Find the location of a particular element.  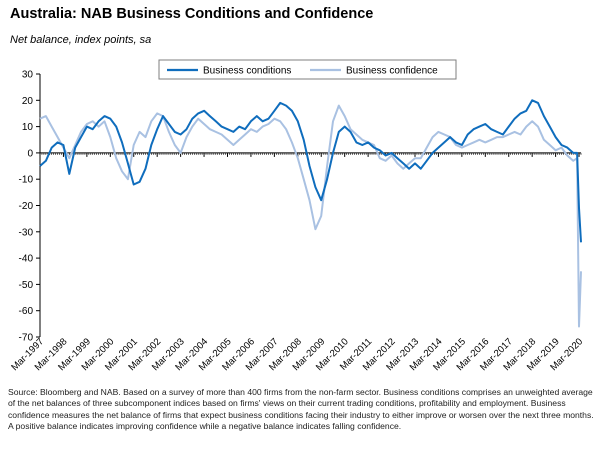

y-tick-label: -60 is located at coordinates (26, 311).